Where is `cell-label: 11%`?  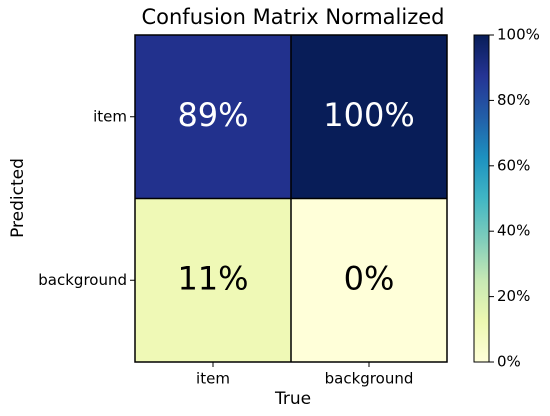
cell-label: 11% is located at coordinates (212, 278).